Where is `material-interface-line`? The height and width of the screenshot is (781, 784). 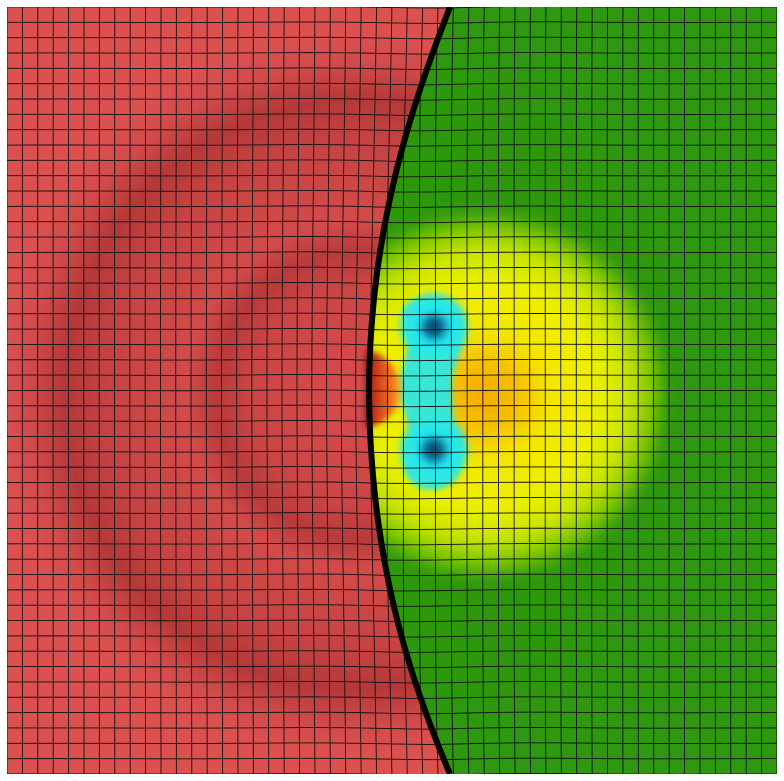
material-interface-line is located at coordinates (409, 390).